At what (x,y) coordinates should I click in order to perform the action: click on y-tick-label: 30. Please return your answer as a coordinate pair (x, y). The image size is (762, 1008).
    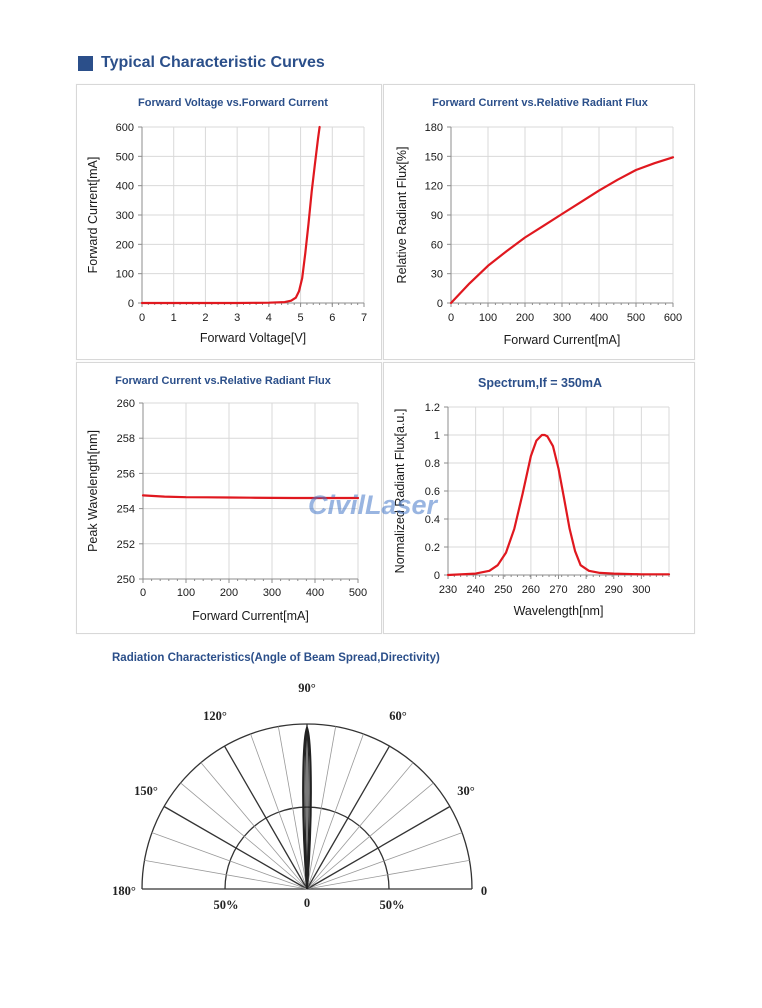
    Looking at the image, I should click on (437, 275).